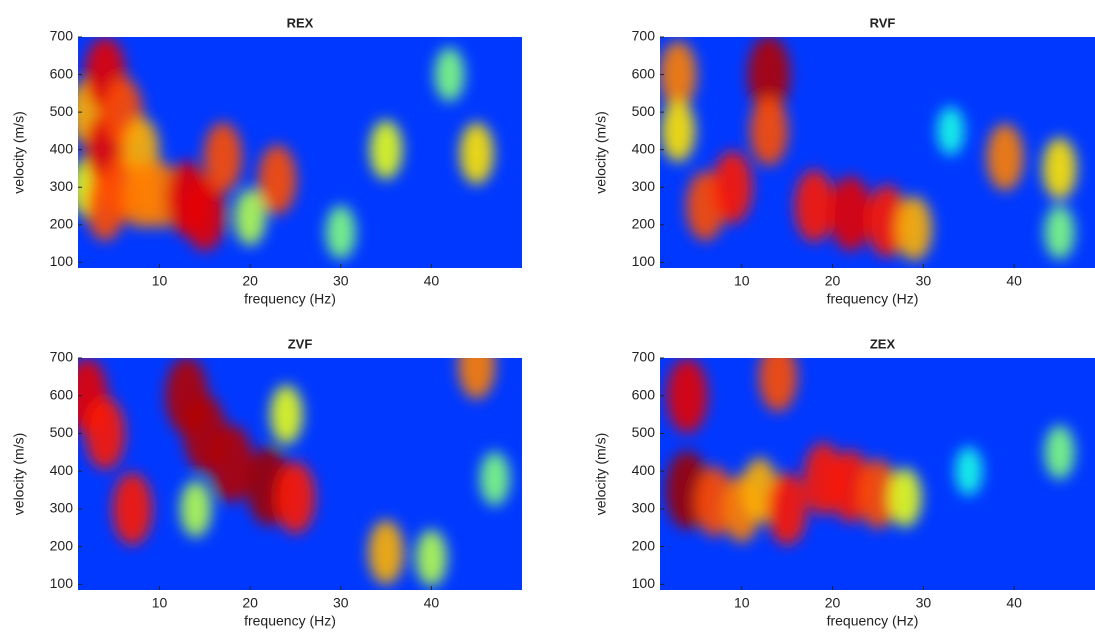  What do you see at coordinates (300, 22) in the screenshot?
I see `panel-title: REX` at bounding box center [300, 22].